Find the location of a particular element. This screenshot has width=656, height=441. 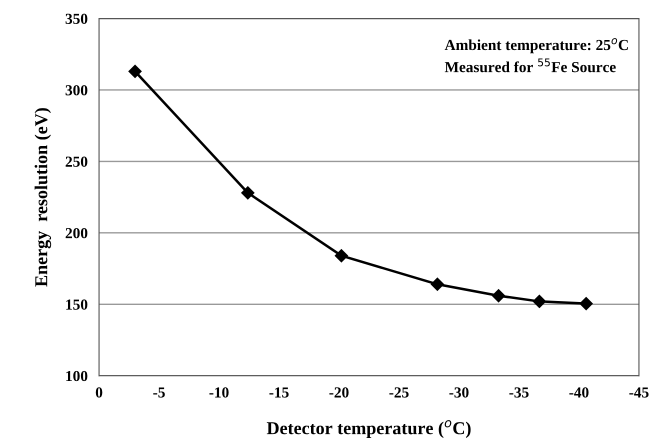

x-axis-title: Detector temperature ($^{o}$C) is located at coordinates (368, 429).